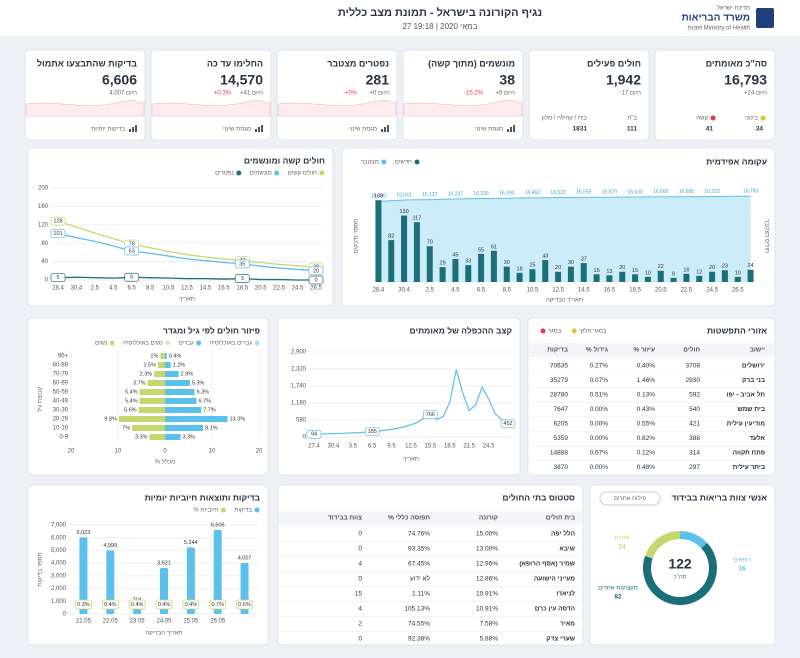 The height and width of the screenshot is (658, 800). I want to click on x-tick-label: 4.5, so click(113, 289).